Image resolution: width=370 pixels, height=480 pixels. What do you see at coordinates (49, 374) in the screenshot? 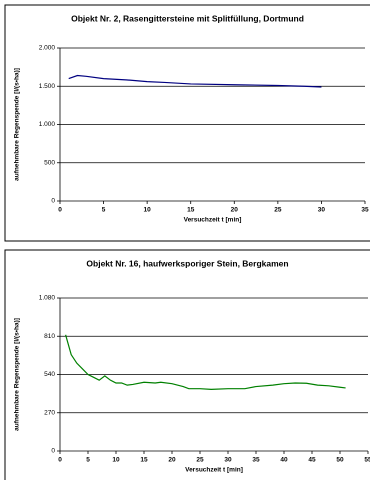
I see `y-tick-label: 540` at bounding box center [49, 374].